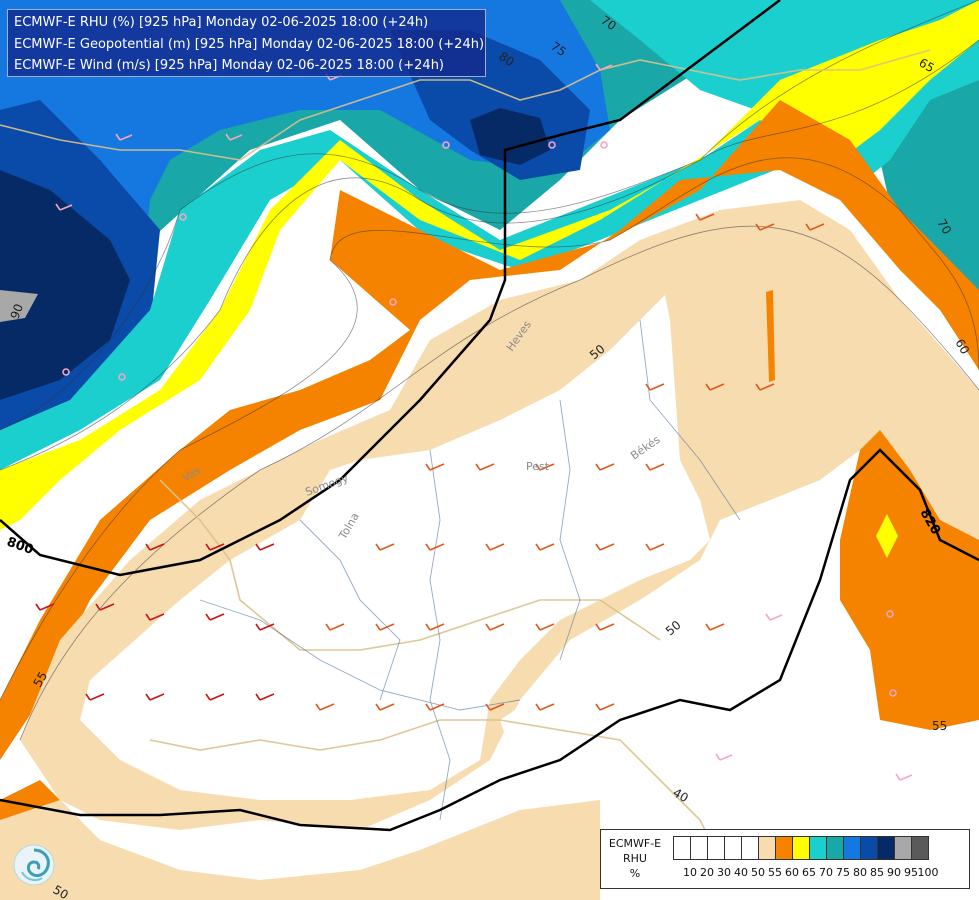 Image resolution: width=979 pixels, height=900 pixels. Describe the element at coordinates (741, 872) in the screenshot. I see `legend-tick: 40` at that location.